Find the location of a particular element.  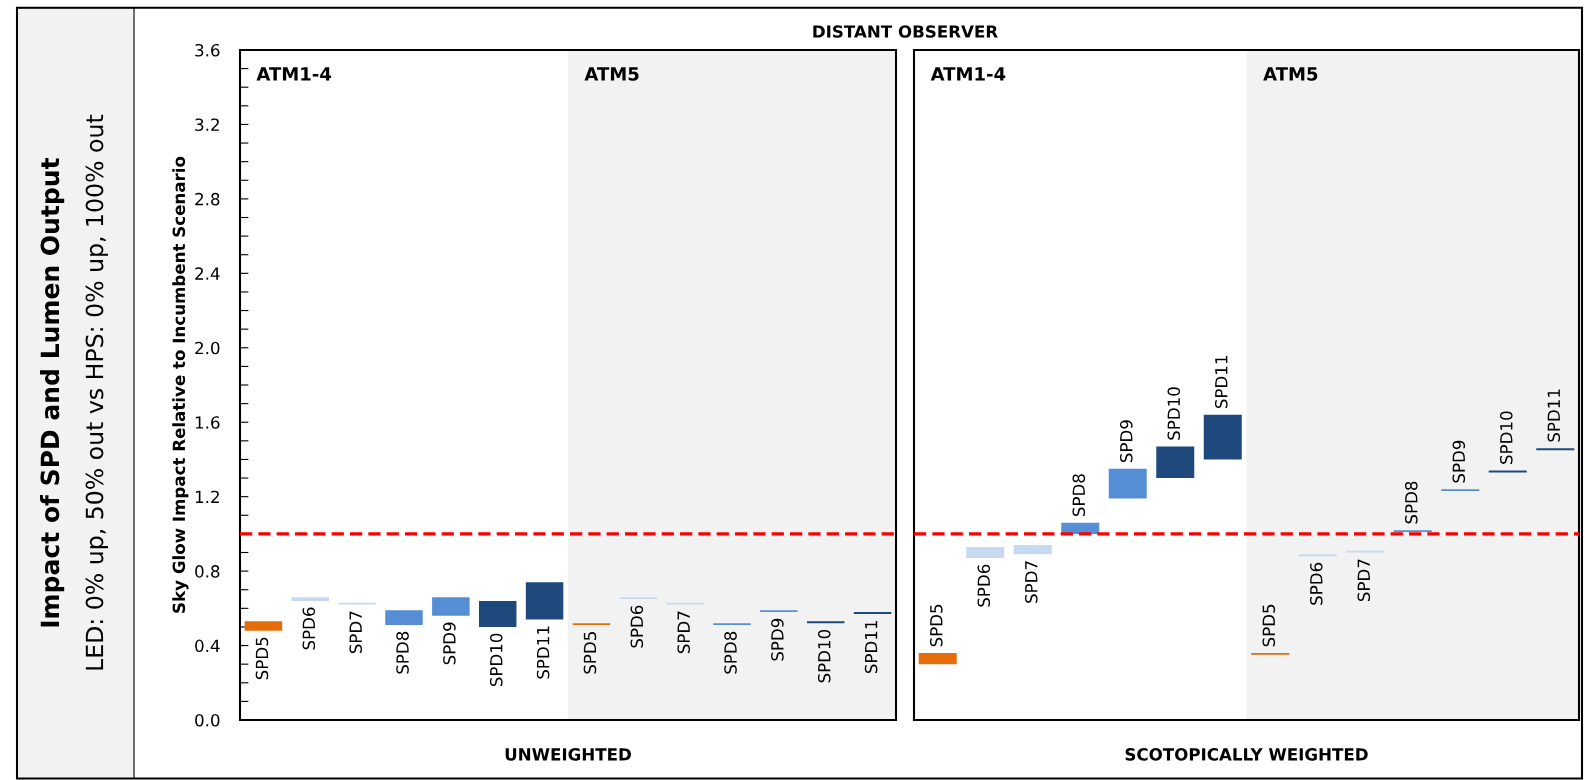

y-tick-label: 2.4 is located at coordinates (207, 273).